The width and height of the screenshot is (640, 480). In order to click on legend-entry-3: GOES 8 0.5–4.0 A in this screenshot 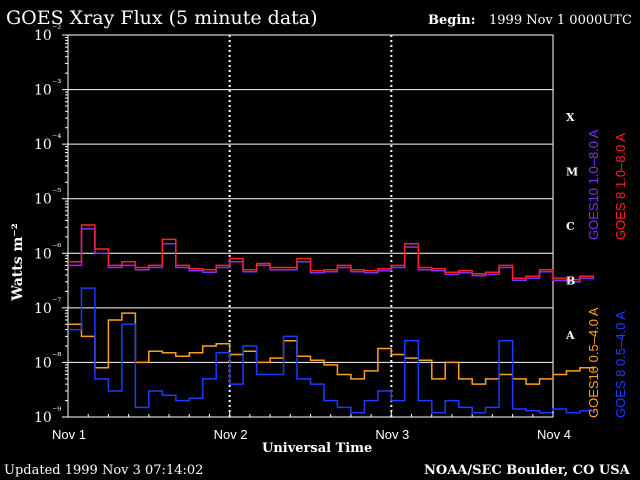, I will do `click(620, 364)`.